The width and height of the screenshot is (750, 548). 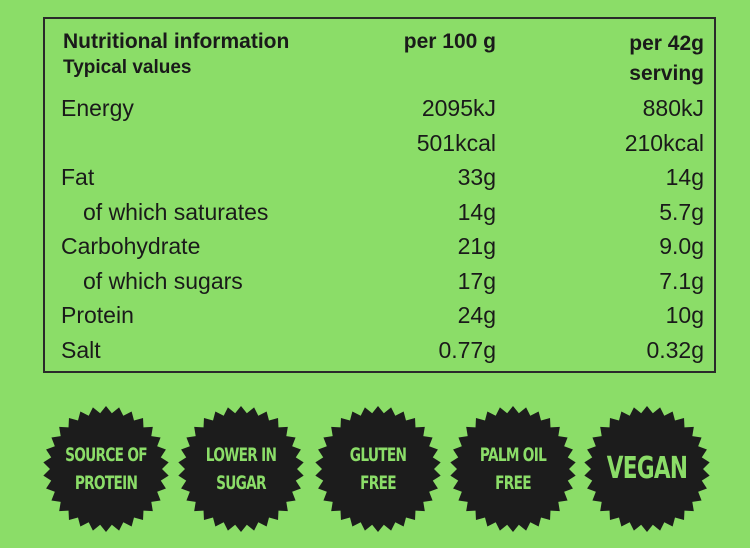 What do you see at coordinates (467, 349) in the screenshot?
I see `row-value-per-100g: 0.77g` at bounding box center [467, 349].